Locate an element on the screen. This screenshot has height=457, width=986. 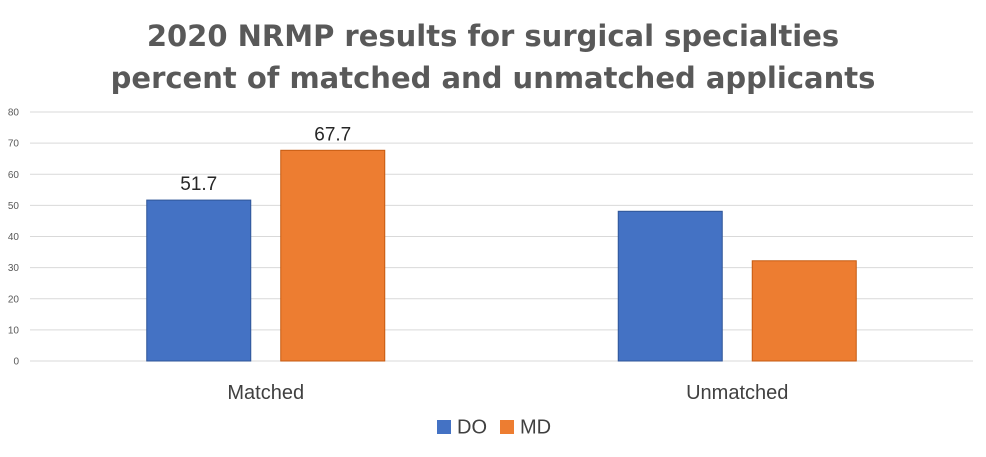
bar-do-matched is located at coordinates (199, 280).